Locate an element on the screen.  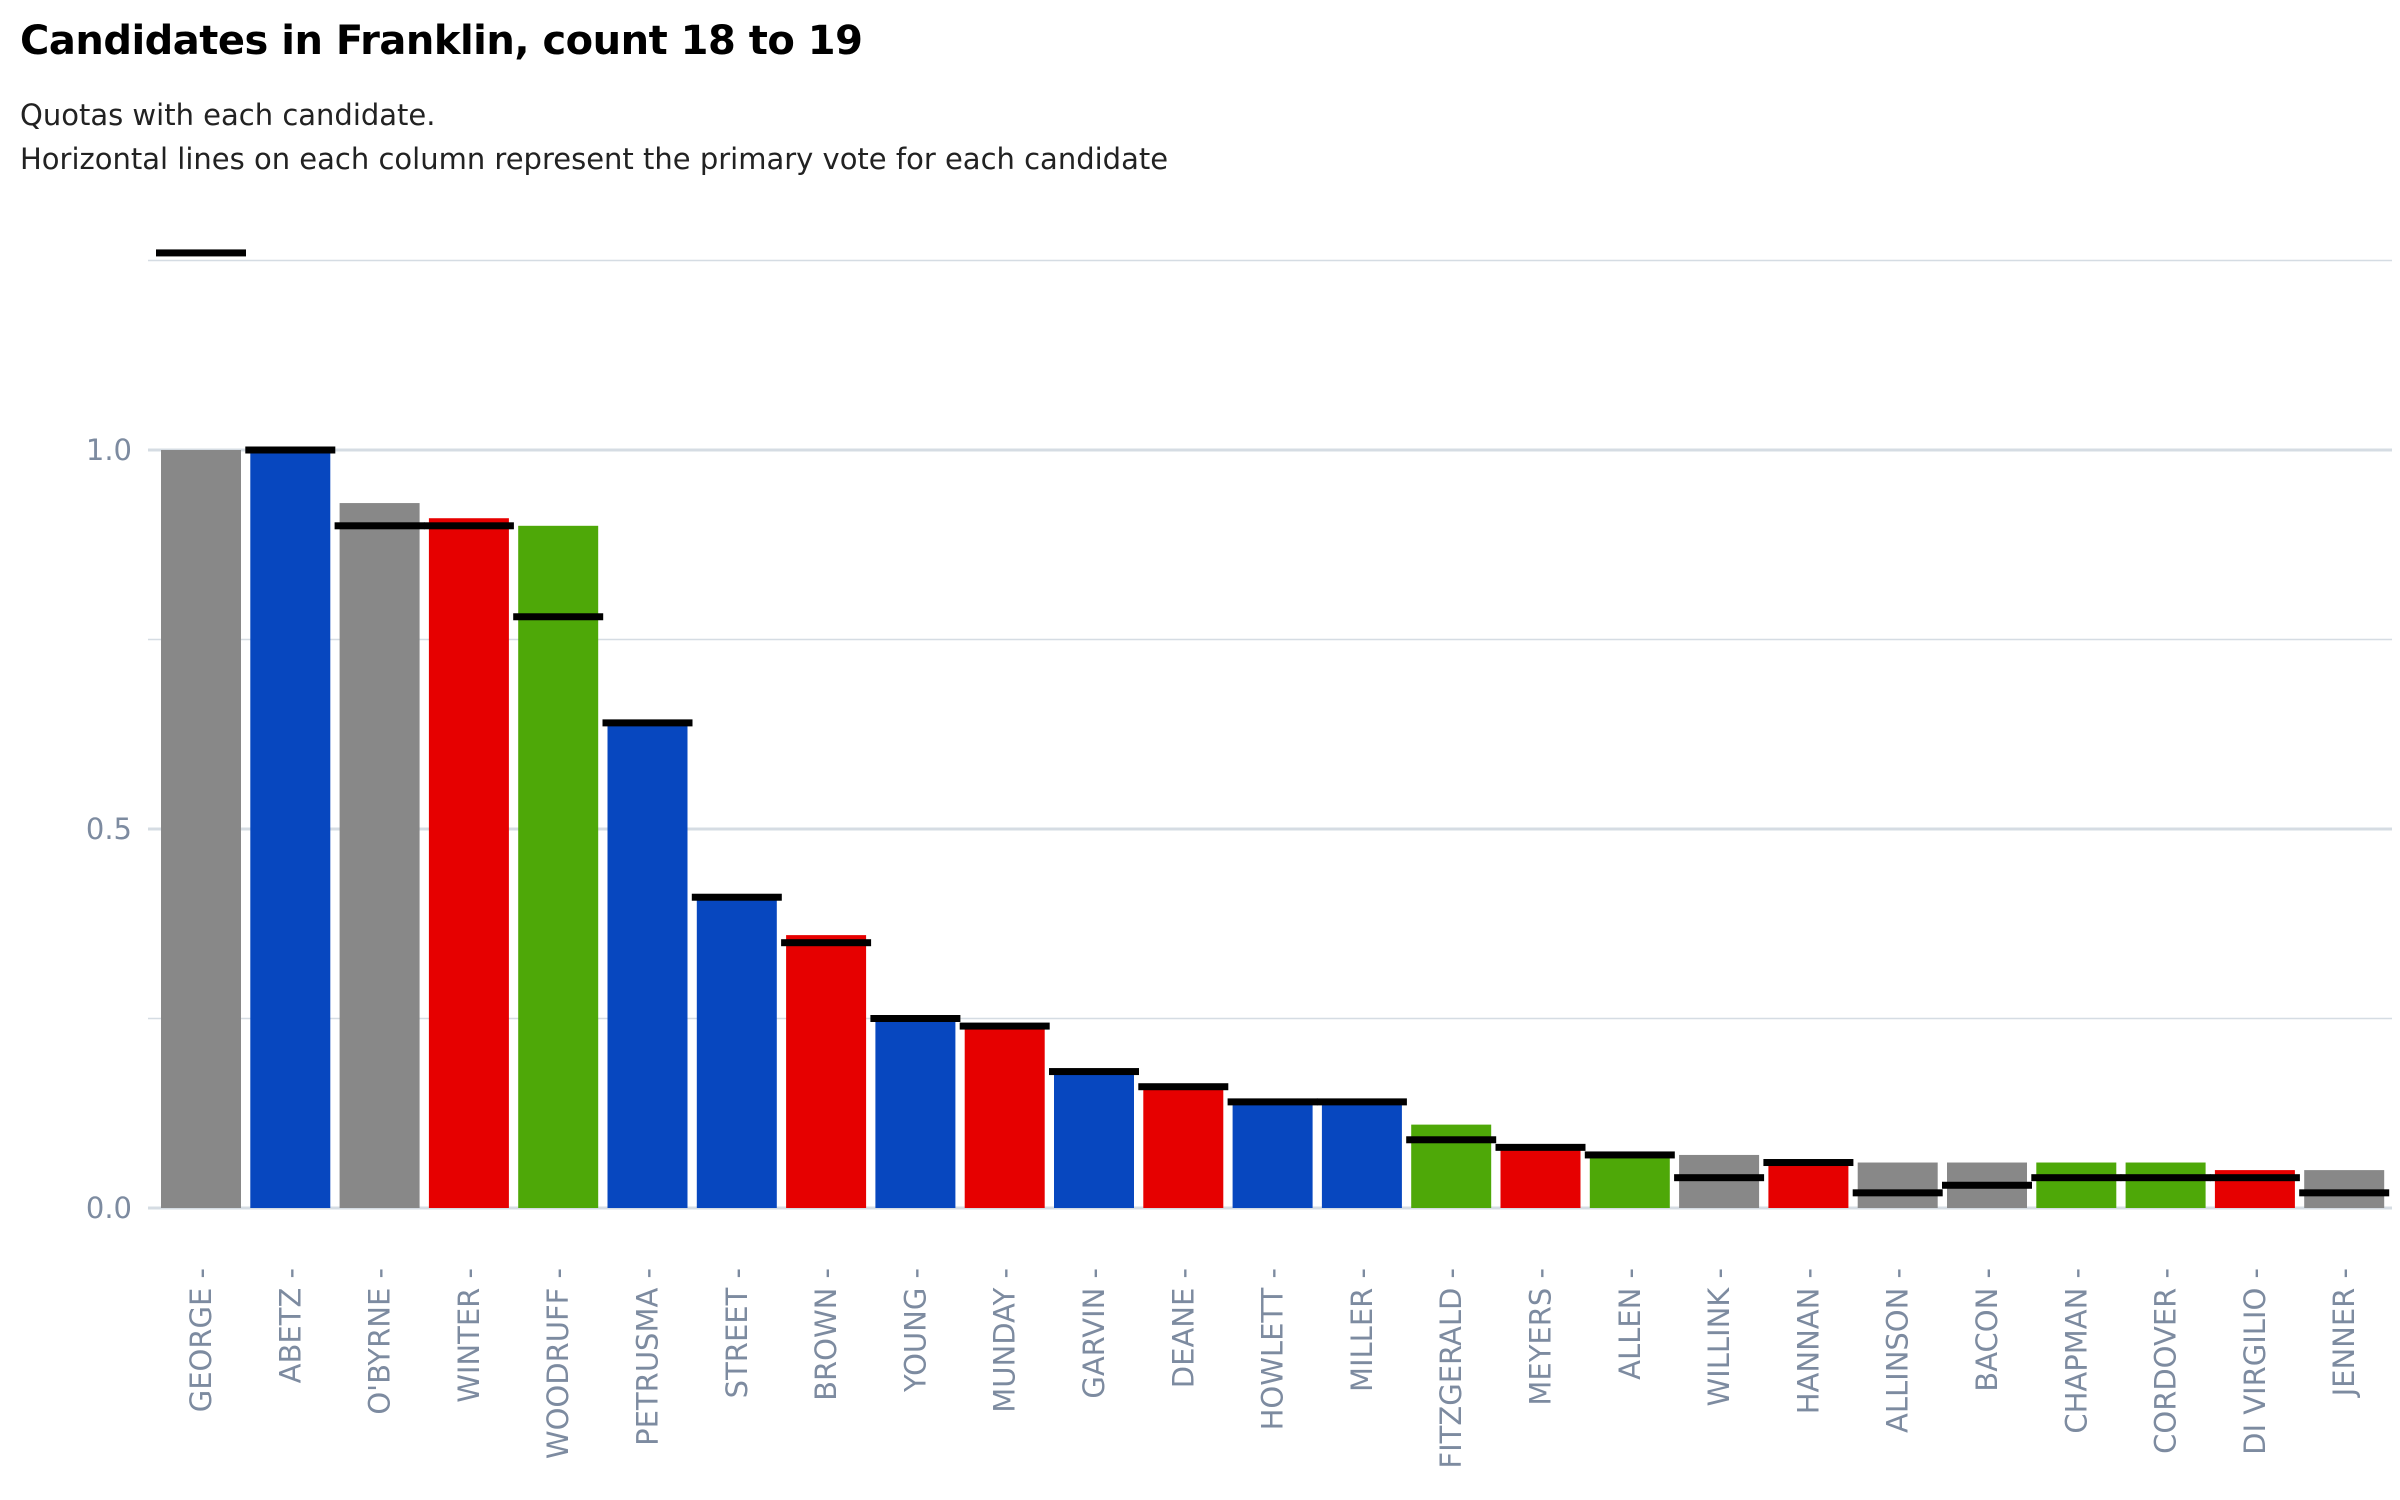
x-tick-label: WINTER - is located at coordinates (469, 1335).